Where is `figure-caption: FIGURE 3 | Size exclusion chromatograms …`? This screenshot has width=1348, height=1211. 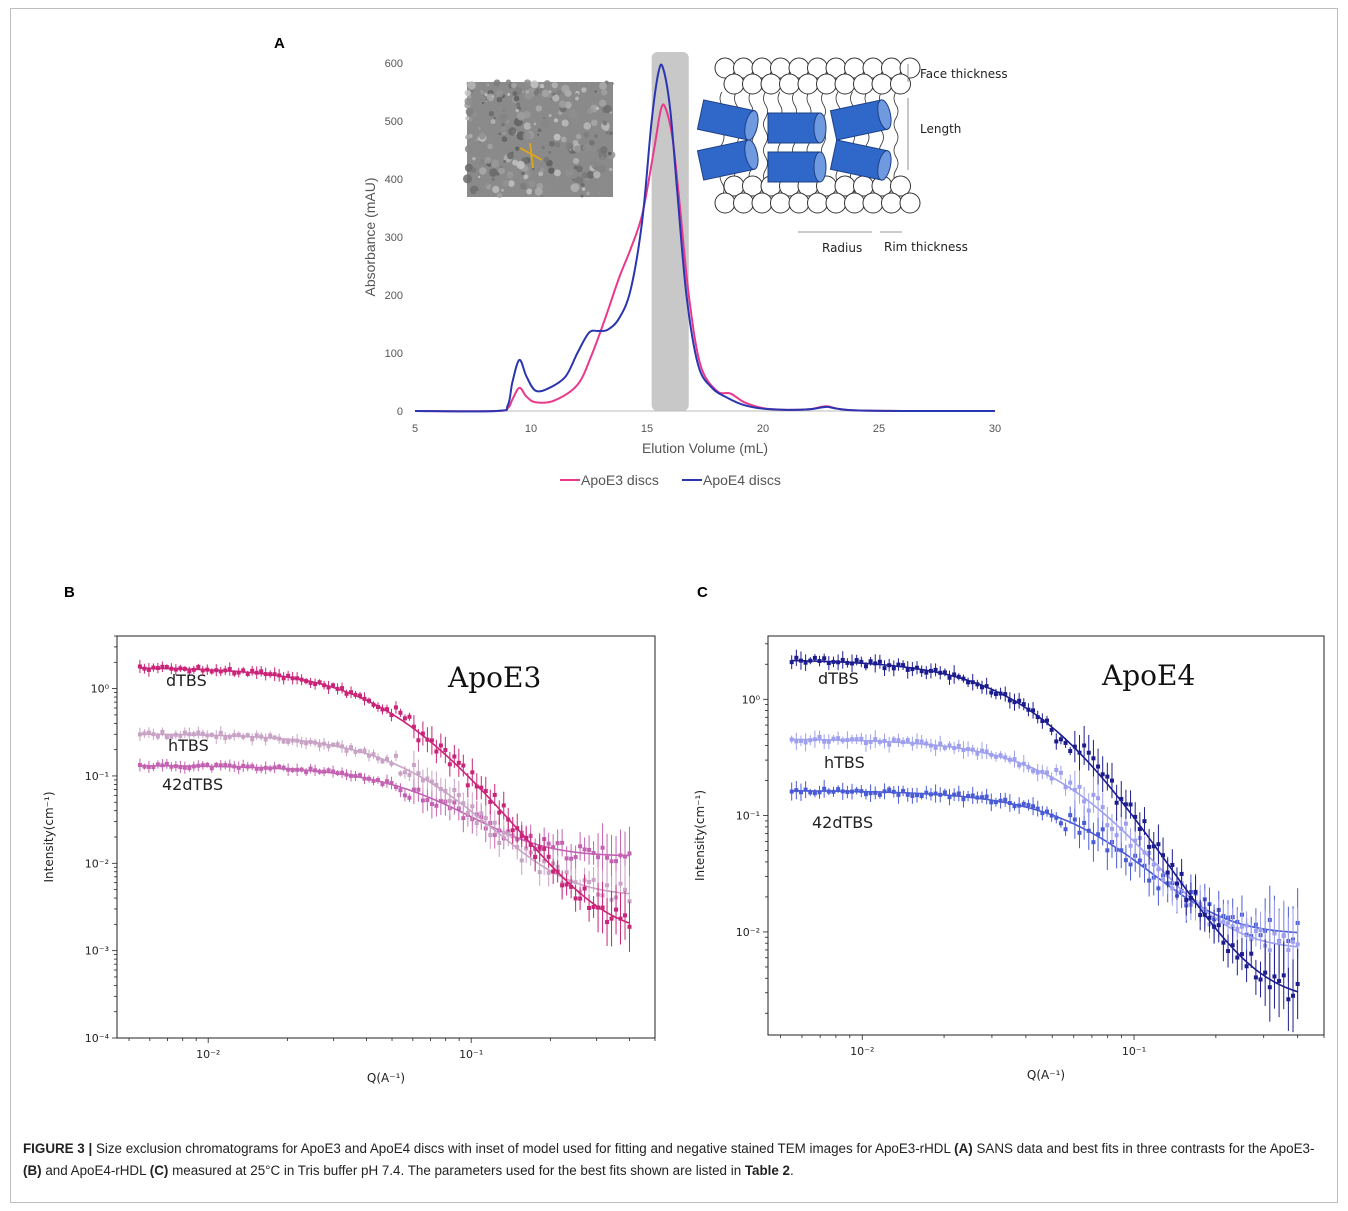
figure-caption: FIGURE 3 | Size exclusion chromatograms … is located at coordinates (673, 1160).